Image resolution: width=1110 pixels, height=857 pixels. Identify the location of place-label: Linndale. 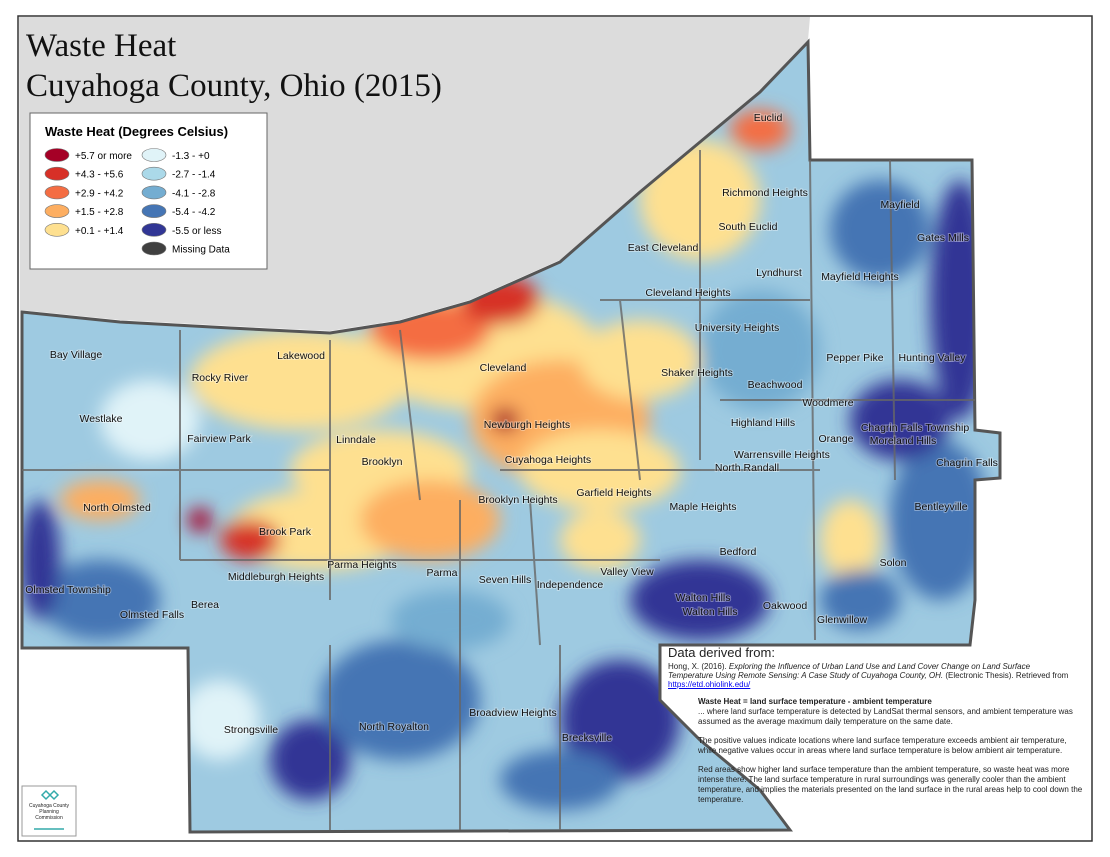
(356, 440).